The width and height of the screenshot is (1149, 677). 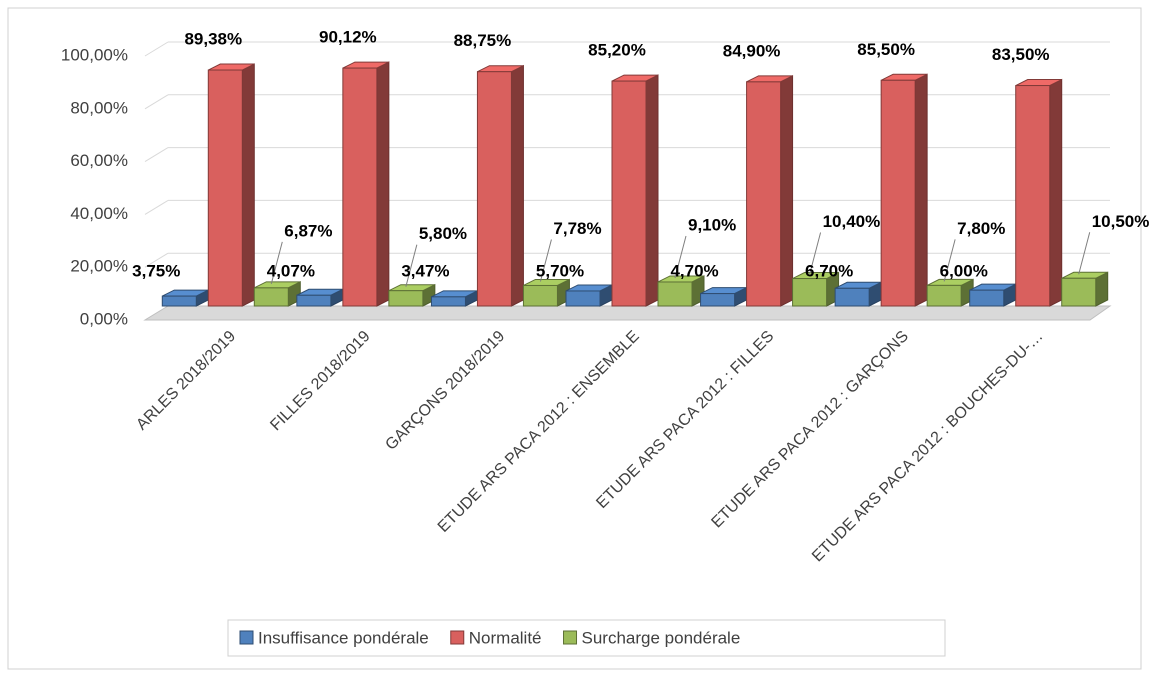 What do you see at coordinates (443, 233) in the screenshot?
I see `data-label: 5,80%` at bounding box center [443, 233].